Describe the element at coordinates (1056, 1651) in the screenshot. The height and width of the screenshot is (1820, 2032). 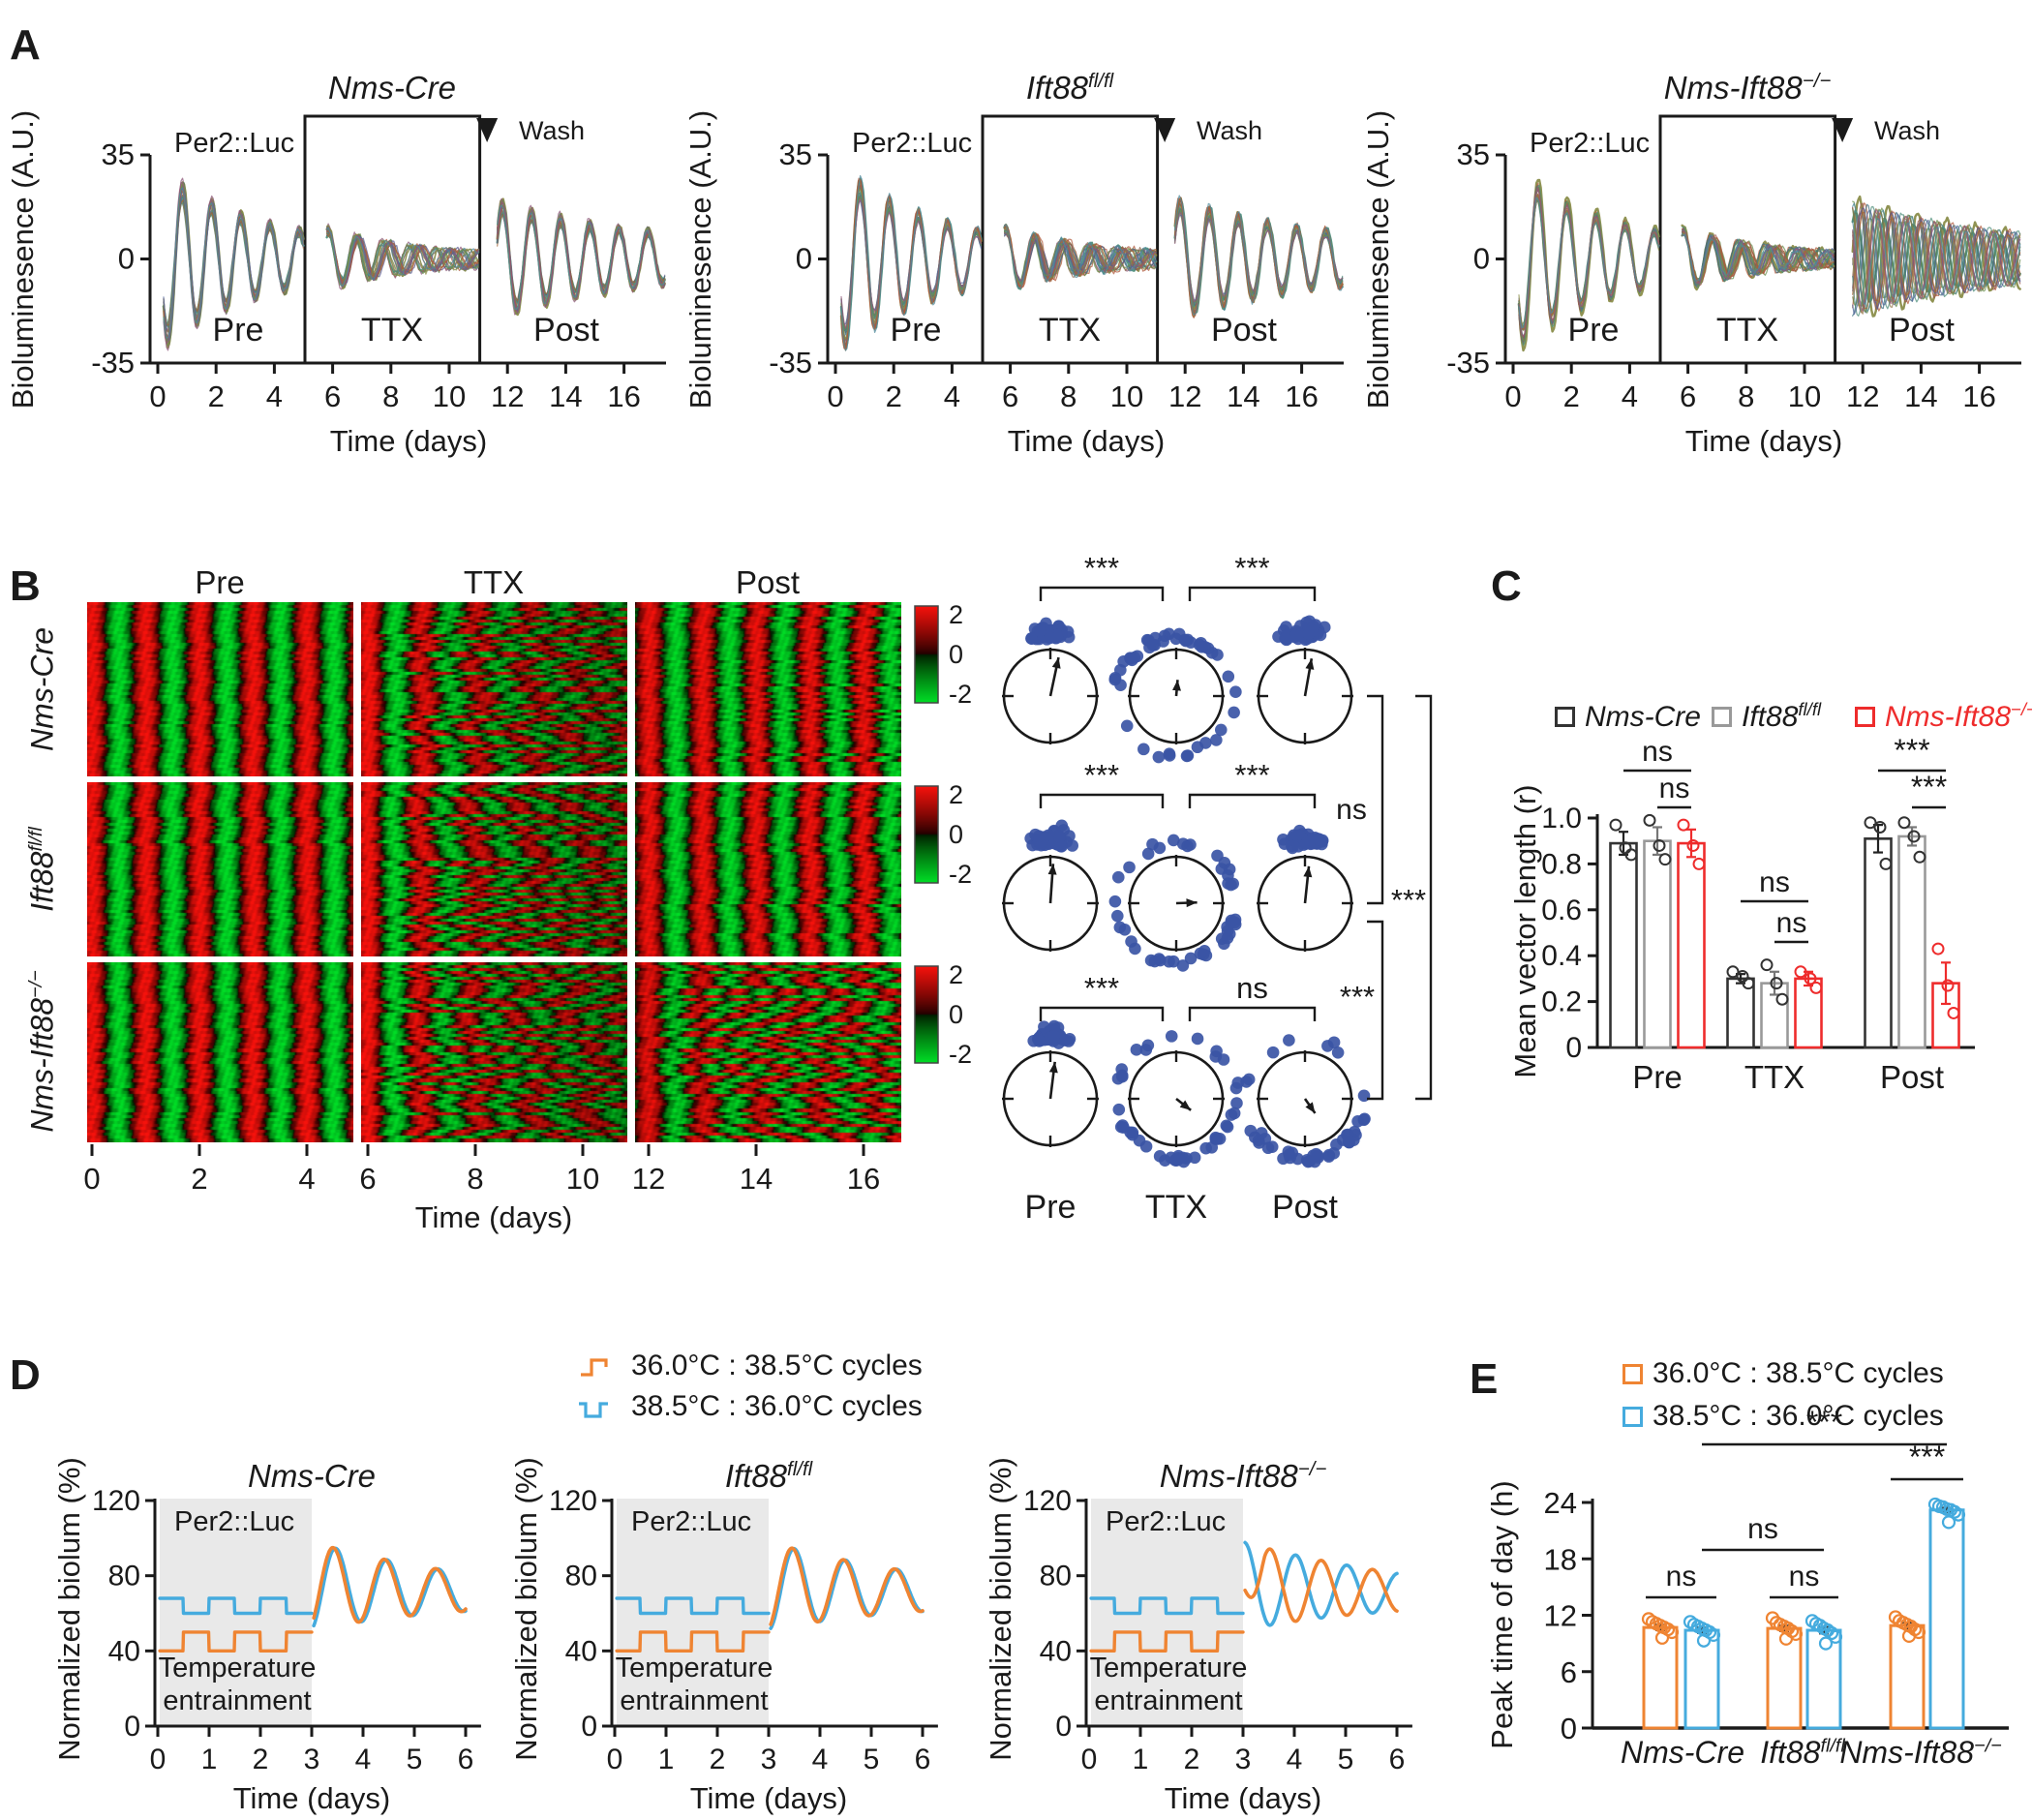
I see `svg-text: 40` at that location.